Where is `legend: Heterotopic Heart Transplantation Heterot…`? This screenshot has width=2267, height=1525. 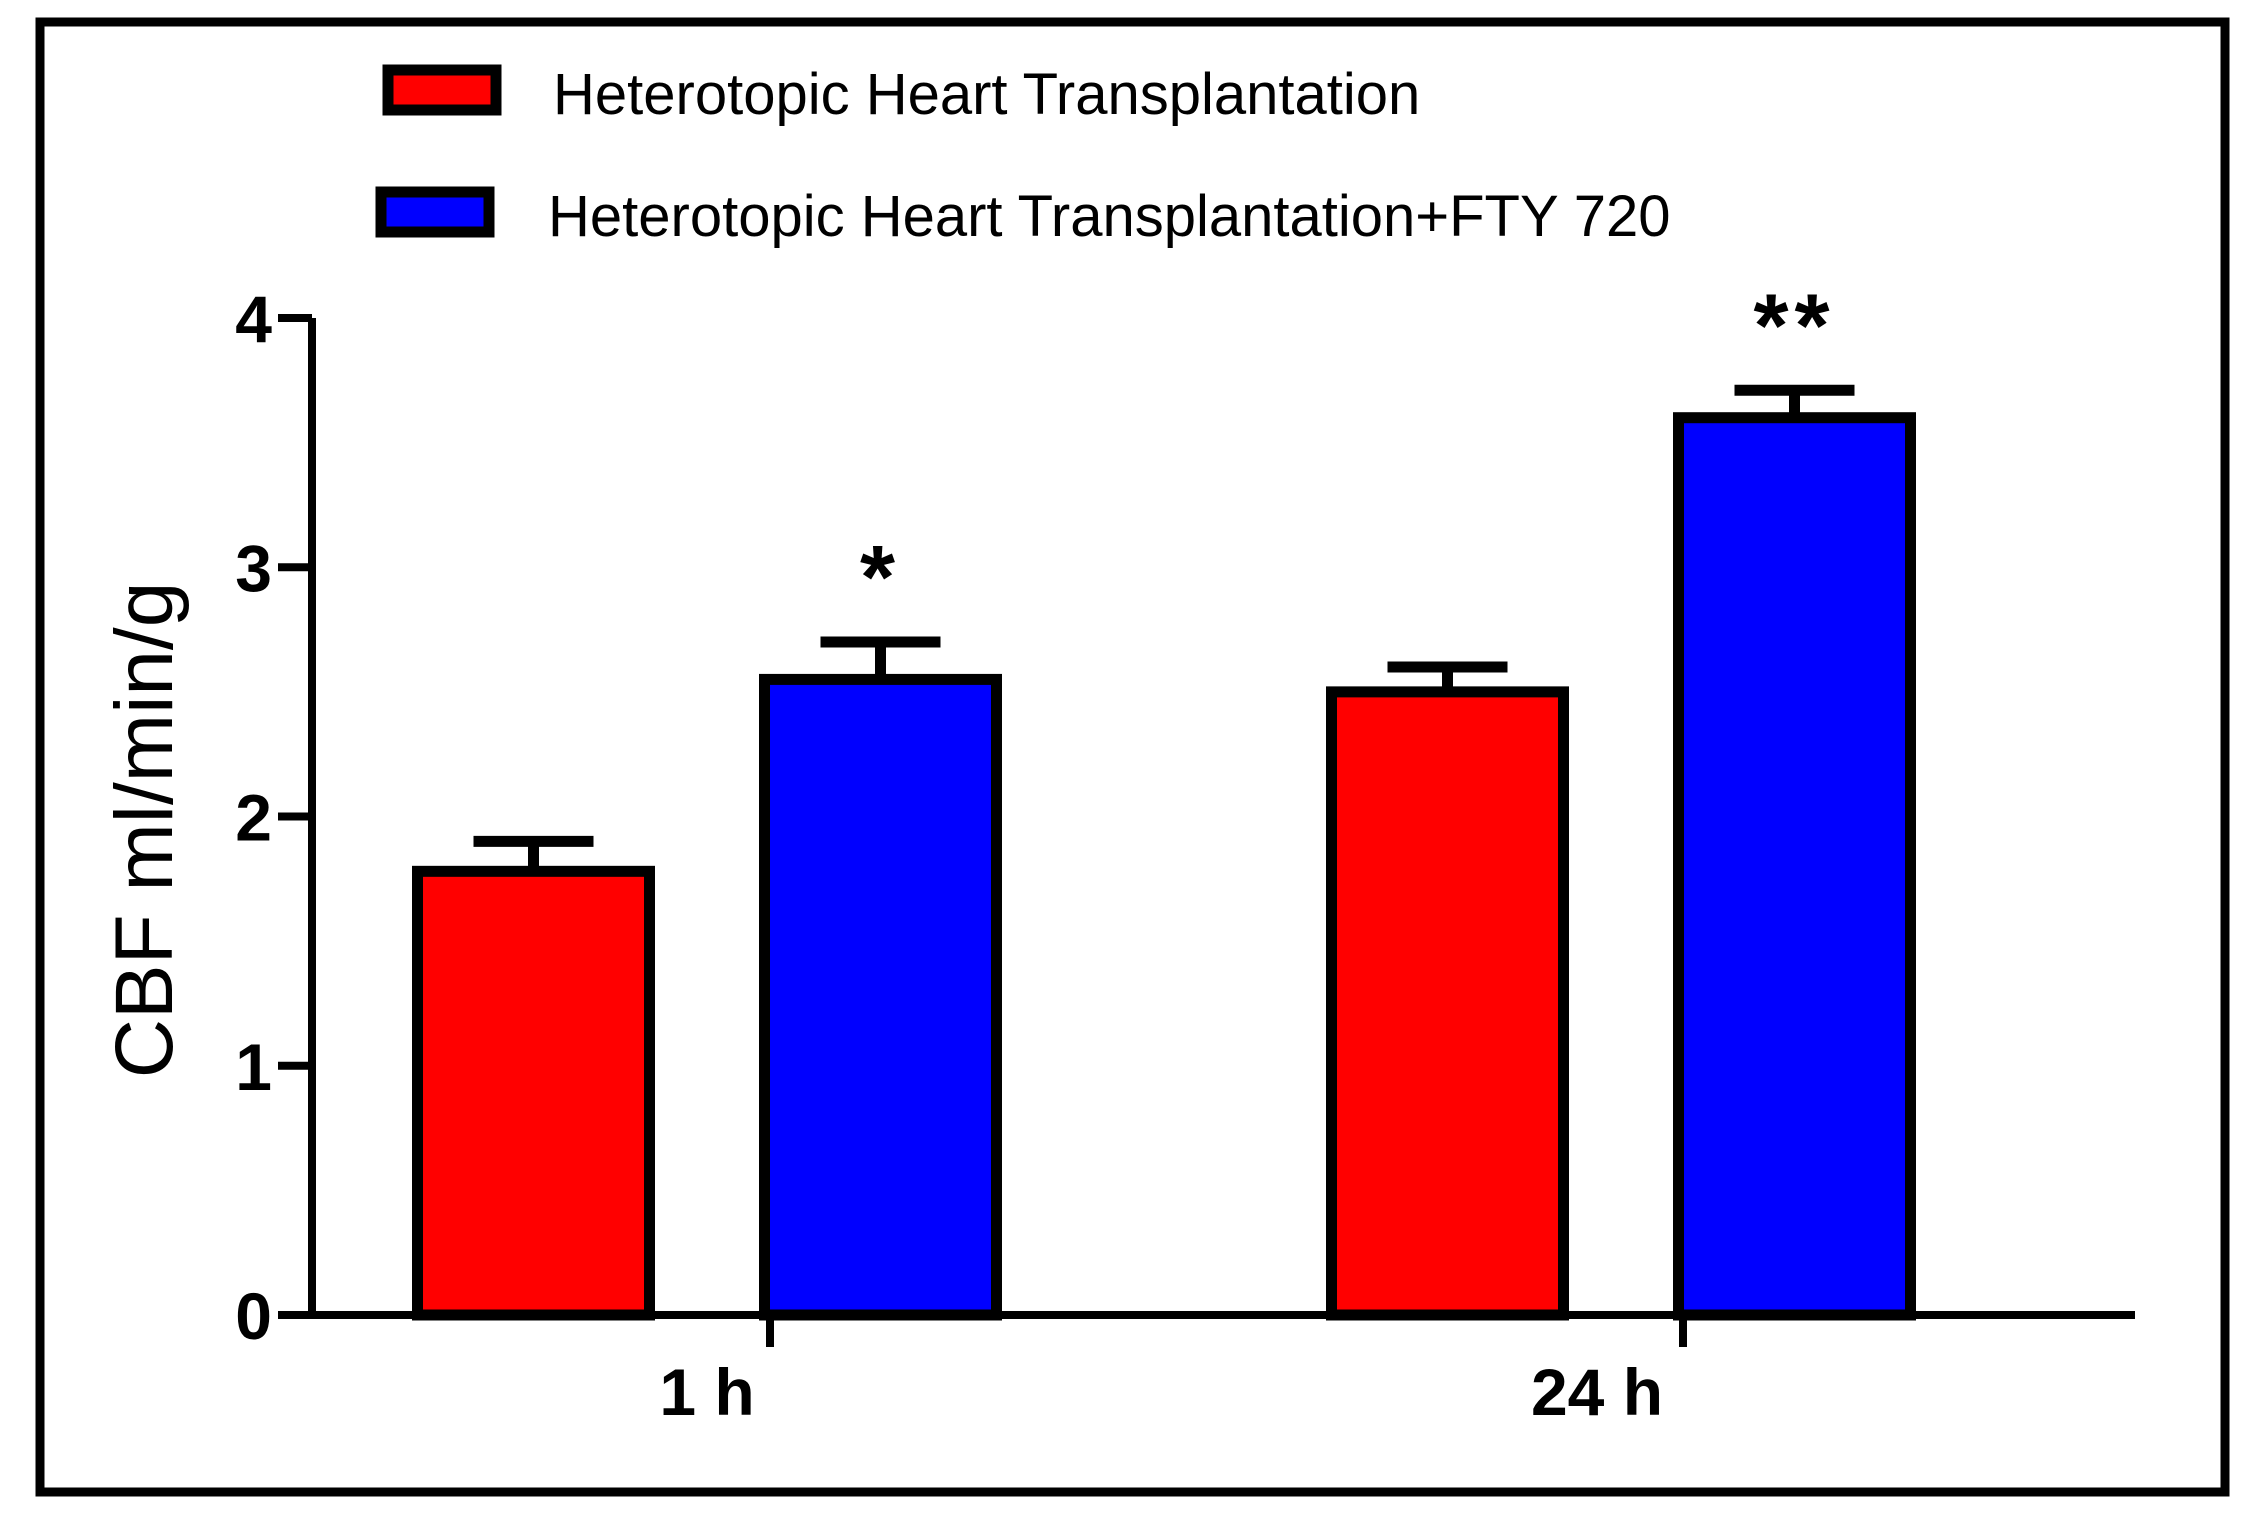
legend: Heterotopic Heart Transplantation Heterot… is located at coordinates (1023, 155).